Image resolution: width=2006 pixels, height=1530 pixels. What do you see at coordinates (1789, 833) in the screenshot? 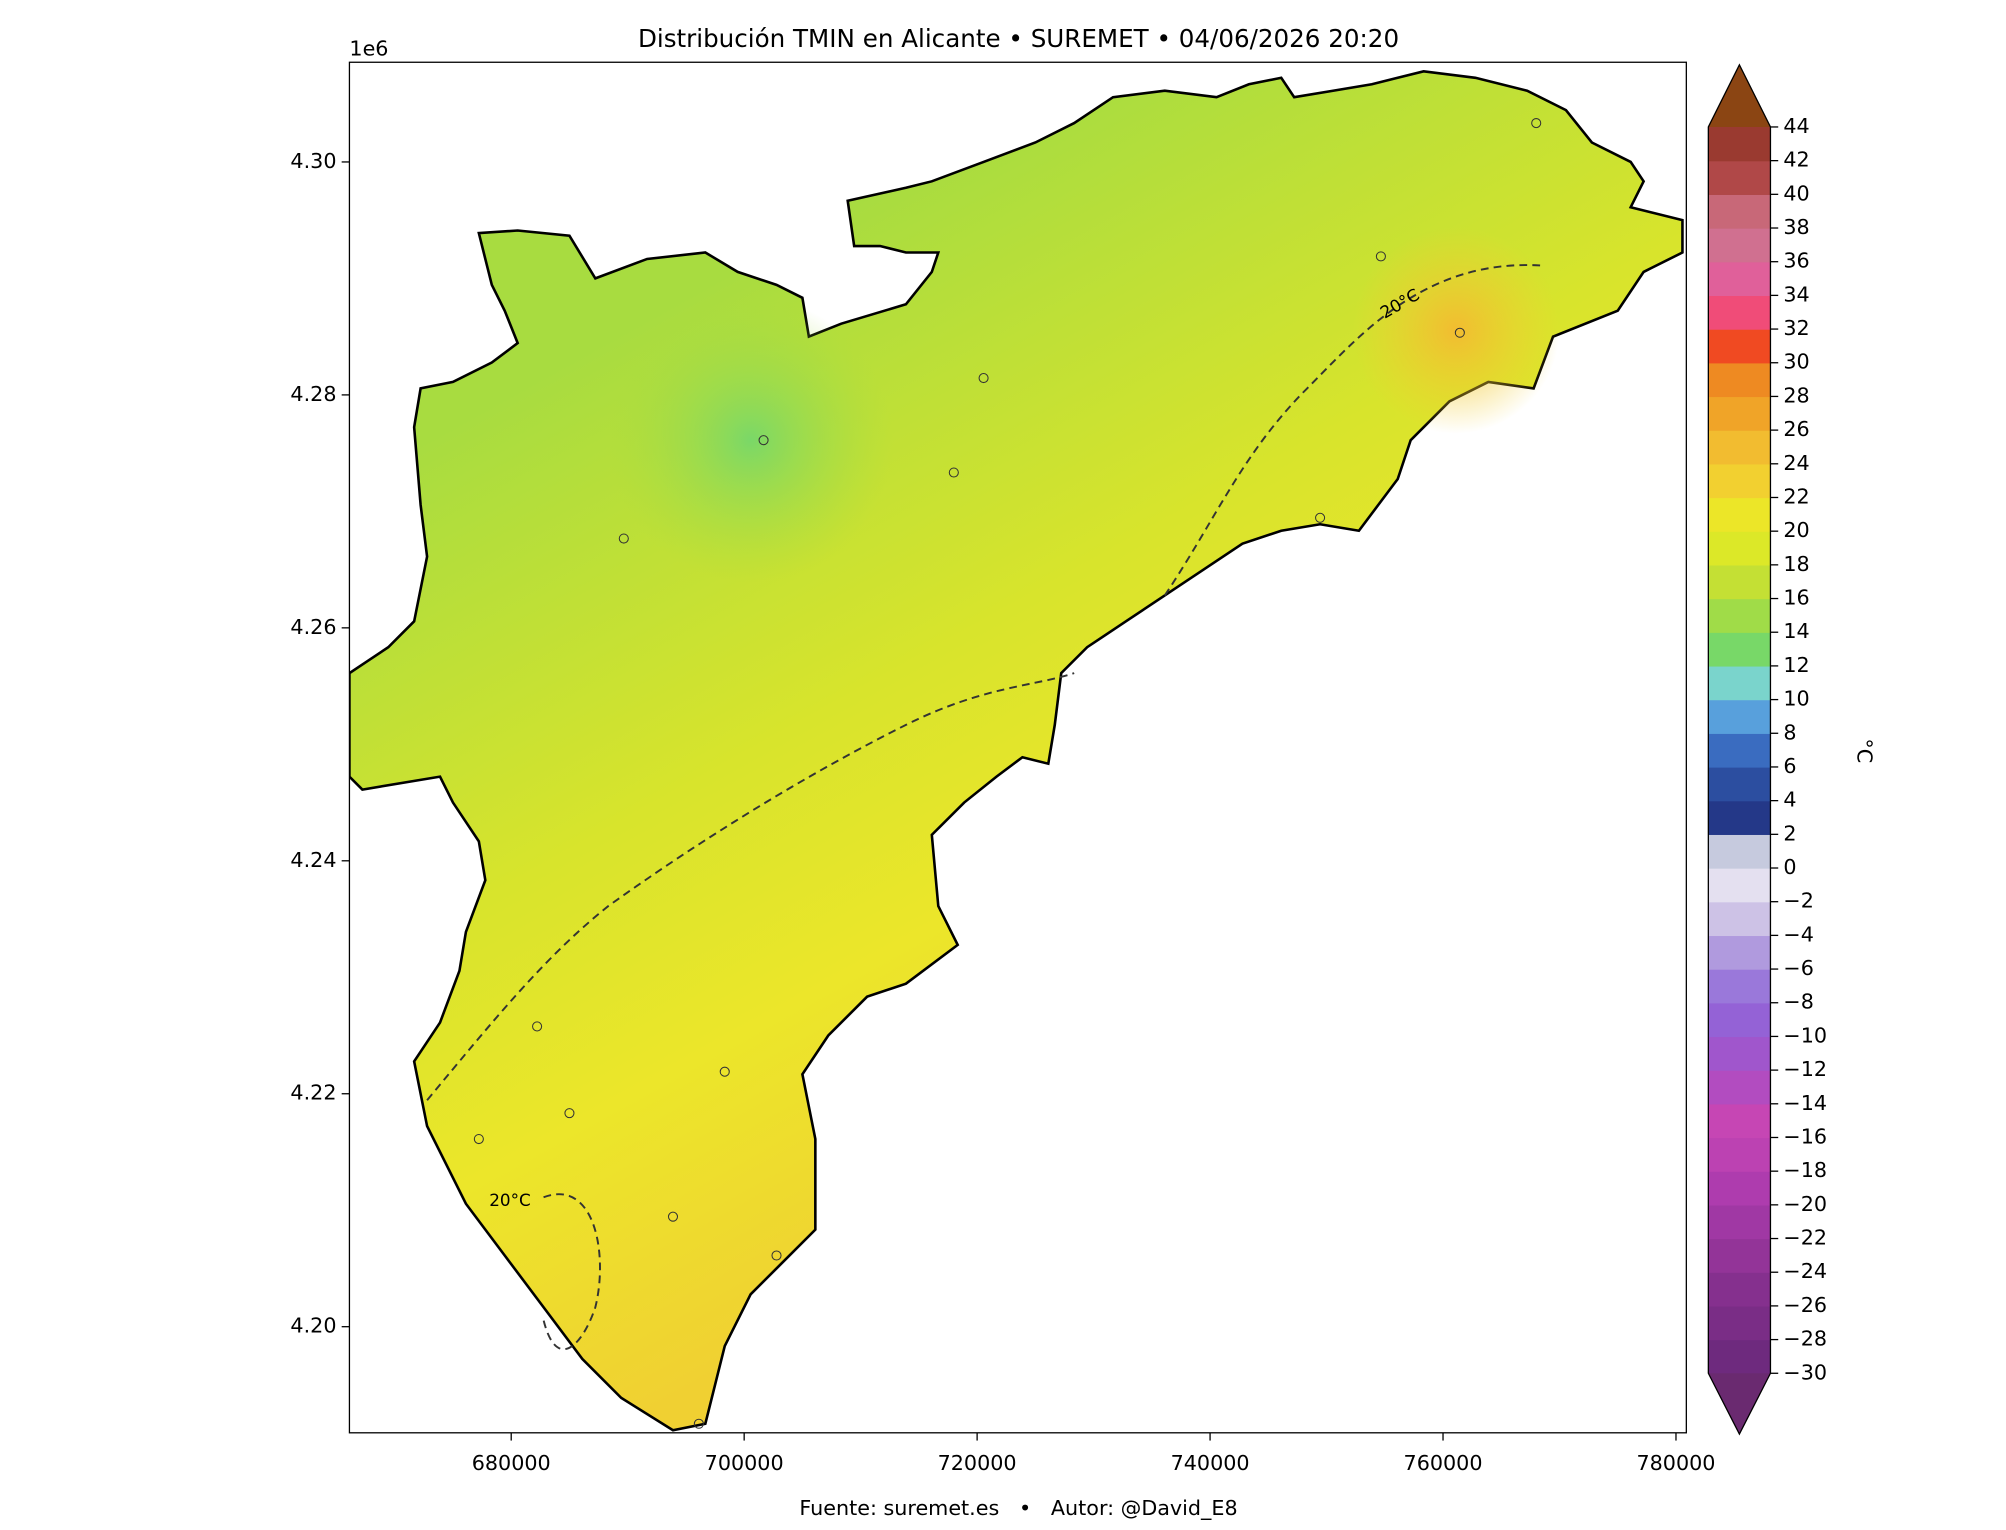
I see `colorbar-tick-label: 2` at bounding box center [1789, 833].